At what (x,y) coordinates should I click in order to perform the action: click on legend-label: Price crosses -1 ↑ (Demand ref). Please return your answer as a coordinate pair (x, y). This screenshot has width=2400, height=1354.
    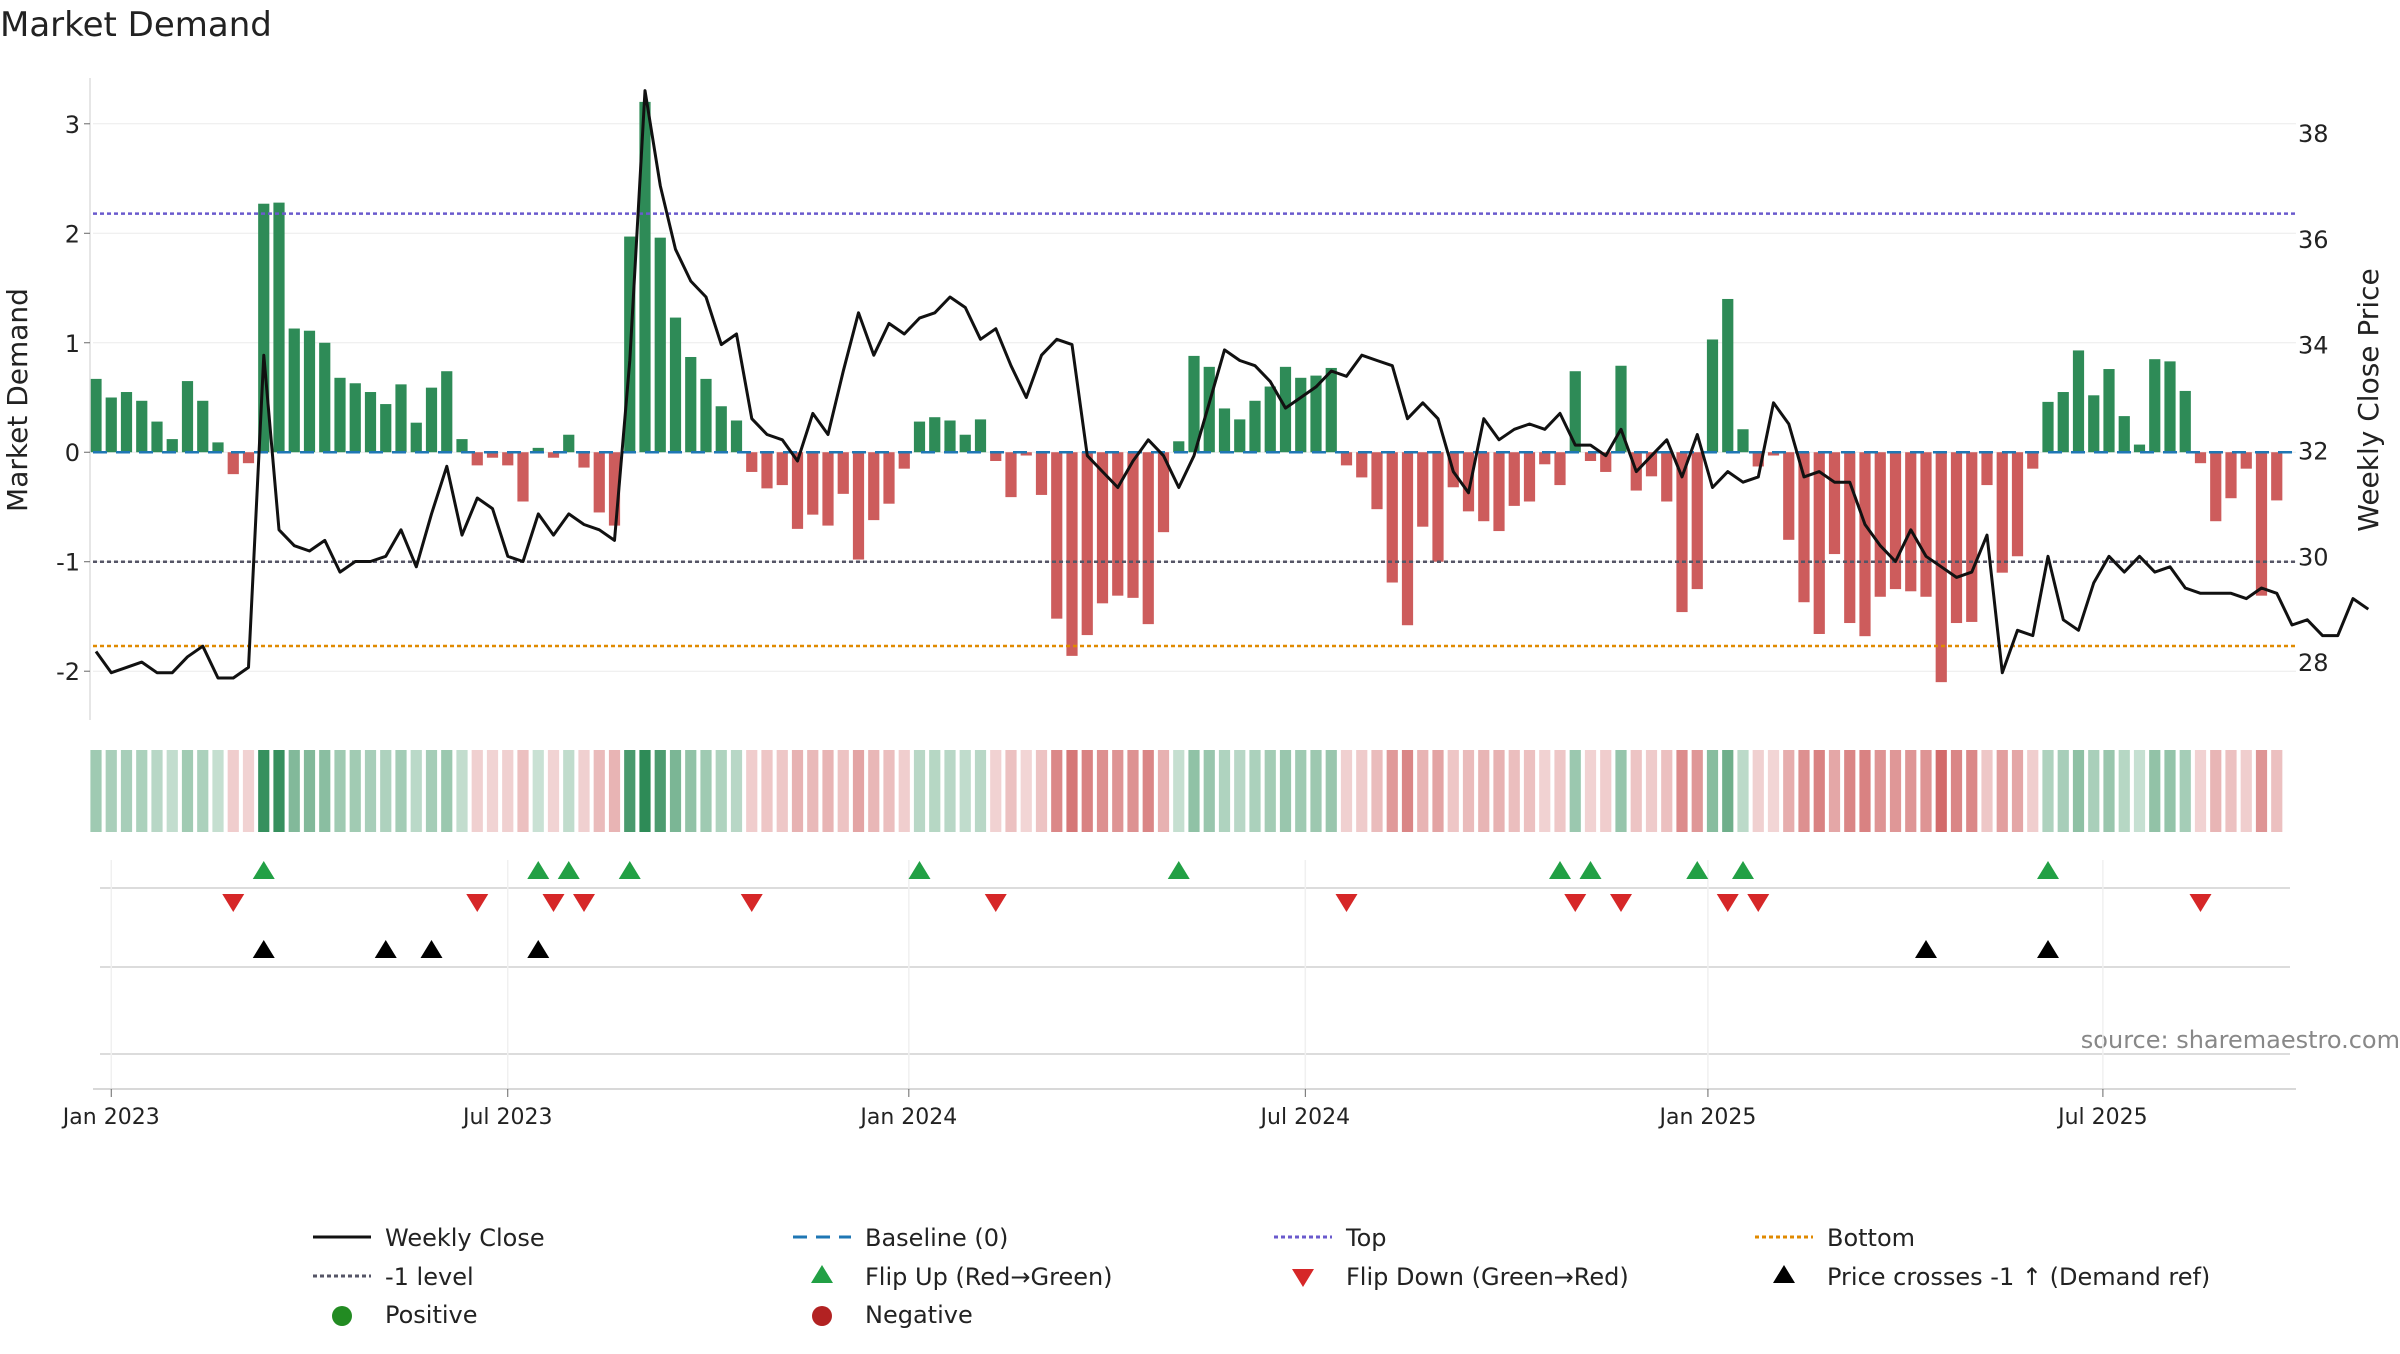
    Looking at the image, I should click on (2018, 1277).